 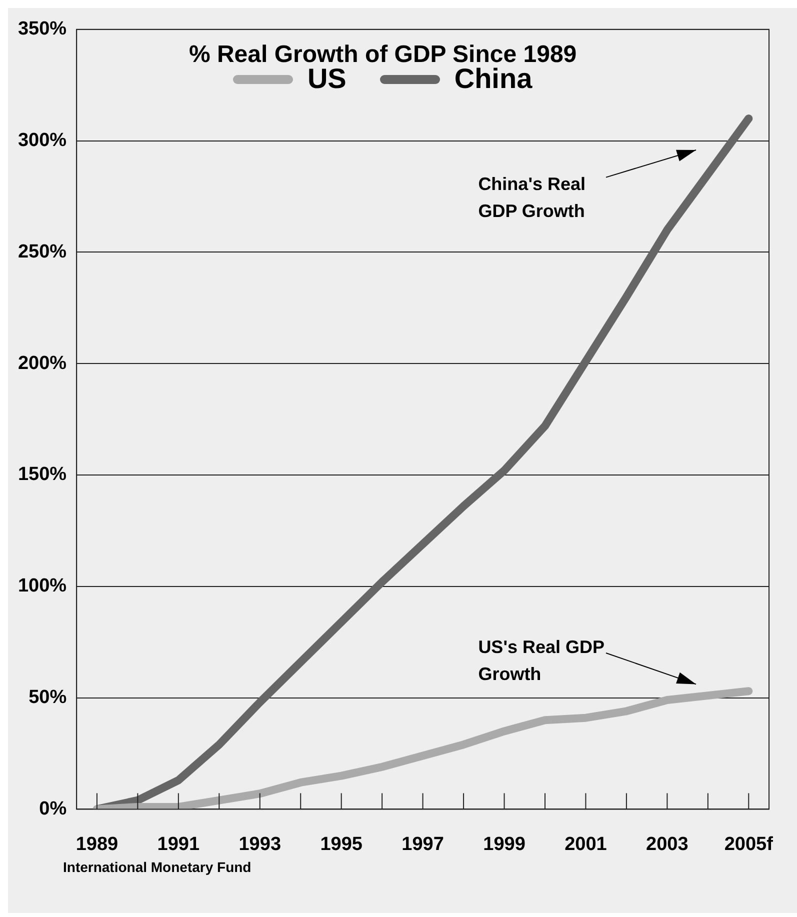 What do you see at coordinates (42, 363) in the screenshot?
I see `y-tick-label: 200%` at bounding box center [42, 363].